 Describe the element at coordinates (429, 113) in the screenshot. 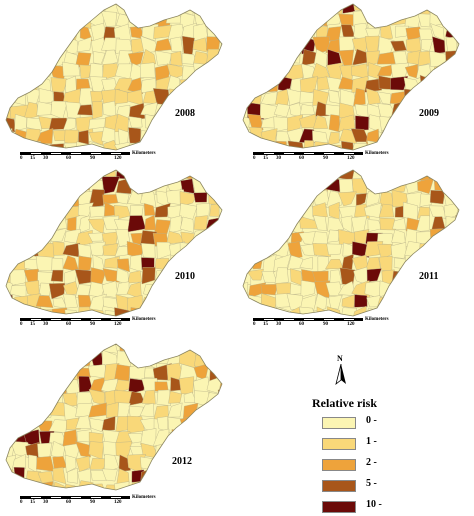

I see `year-label: 2009` at that location.